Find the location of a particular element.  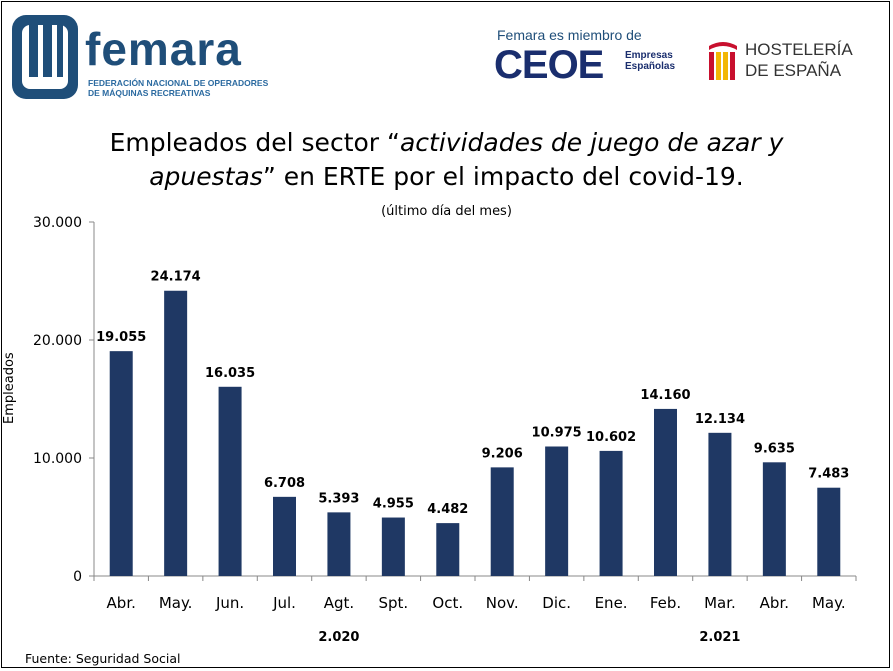

chart-subtitle: (último día del mes) is located at coordinates (446, 211).